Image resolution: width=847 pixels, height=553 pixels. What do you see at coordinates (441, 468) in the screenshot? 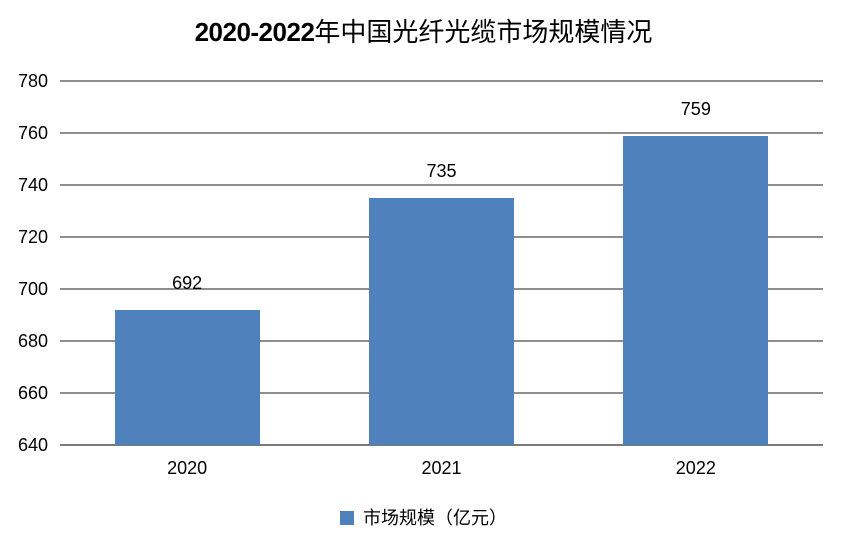
I see `x-tick-label-2021: 2021` at bounding box center [441, 468].